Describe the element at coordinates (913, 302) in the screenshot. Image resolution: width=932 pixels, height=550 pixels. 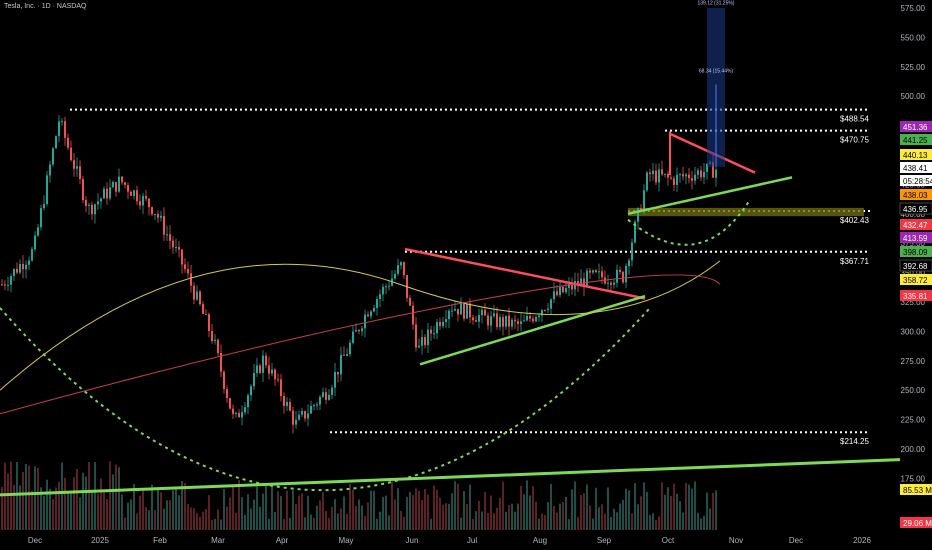
I see `y-tick-label: 325.00` at that location.